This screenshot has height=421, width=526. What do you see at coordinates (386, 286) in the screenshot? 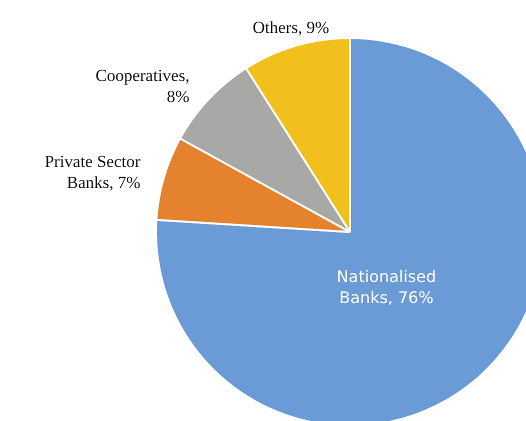
I see `slice-label: Nationalised Banks, 76%` at bounding box center [386, 286].